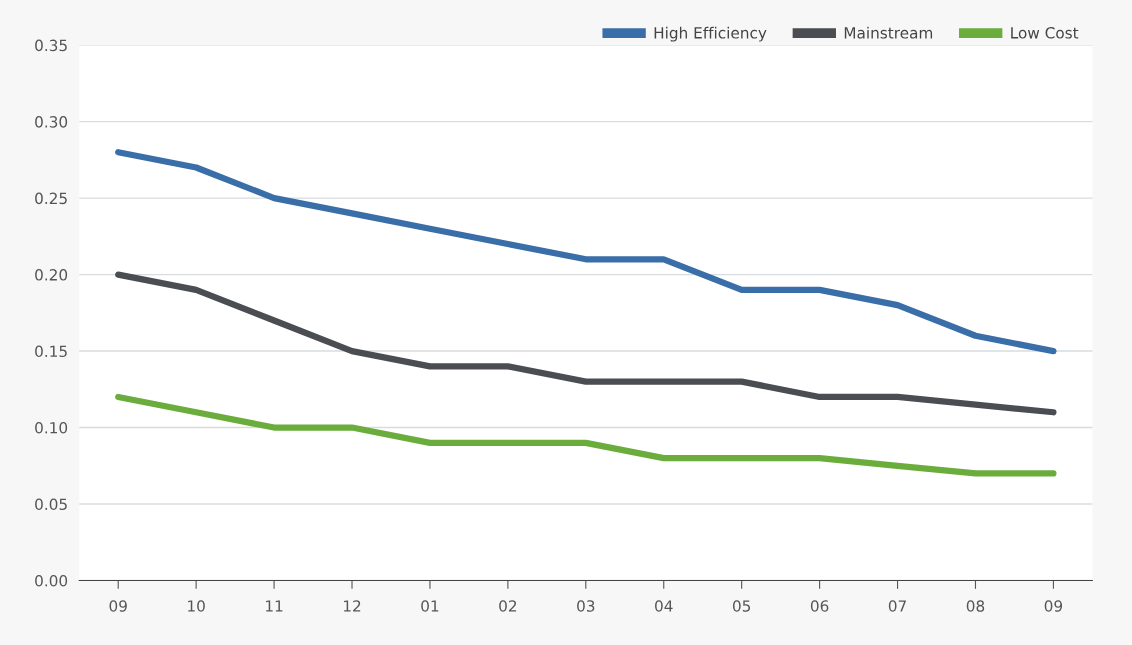  What do you see at coordinates (430, 606) in the screenshot?
I see `x-tick-label: 01` at bounding box center [430, 606].